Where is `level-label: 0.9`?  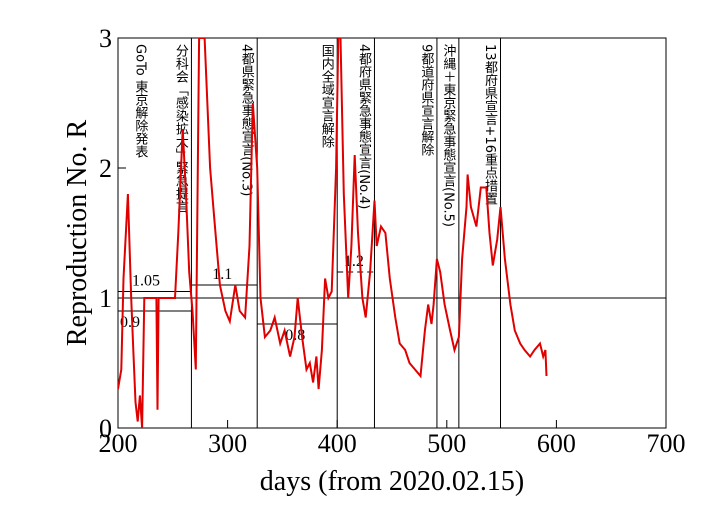 level-label: 0.9 is located at coordinates (130, 322).